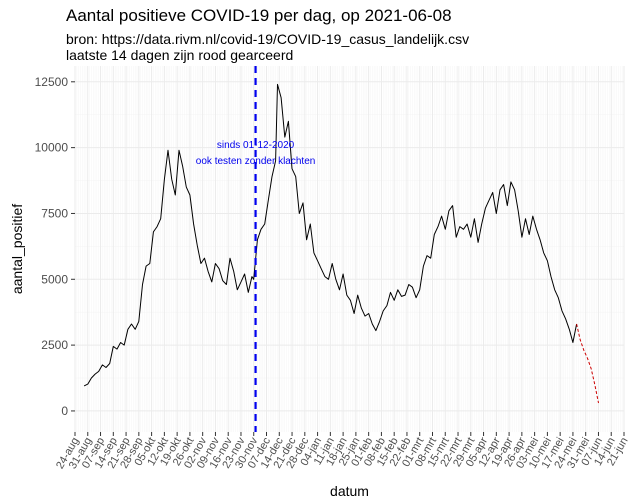 Image resolution: width=631 pixels, height=503 pixels. What do you see at coordinates (256, 161) in the screenshot?
I see `vline-label-line: ook testen zonder klachten` at bounding box center [256, 161].